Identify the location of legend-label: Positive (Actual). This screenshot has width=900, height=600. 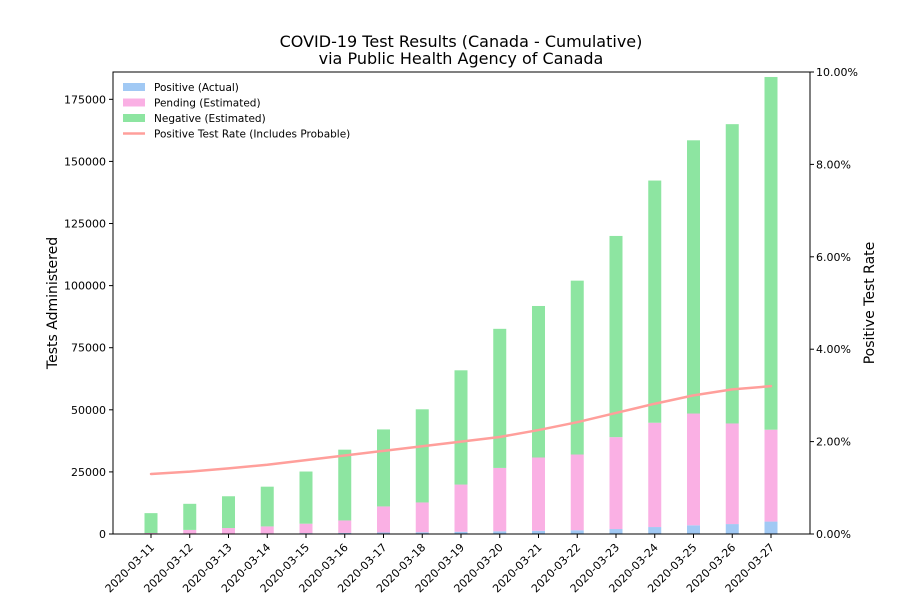
(196, 88).